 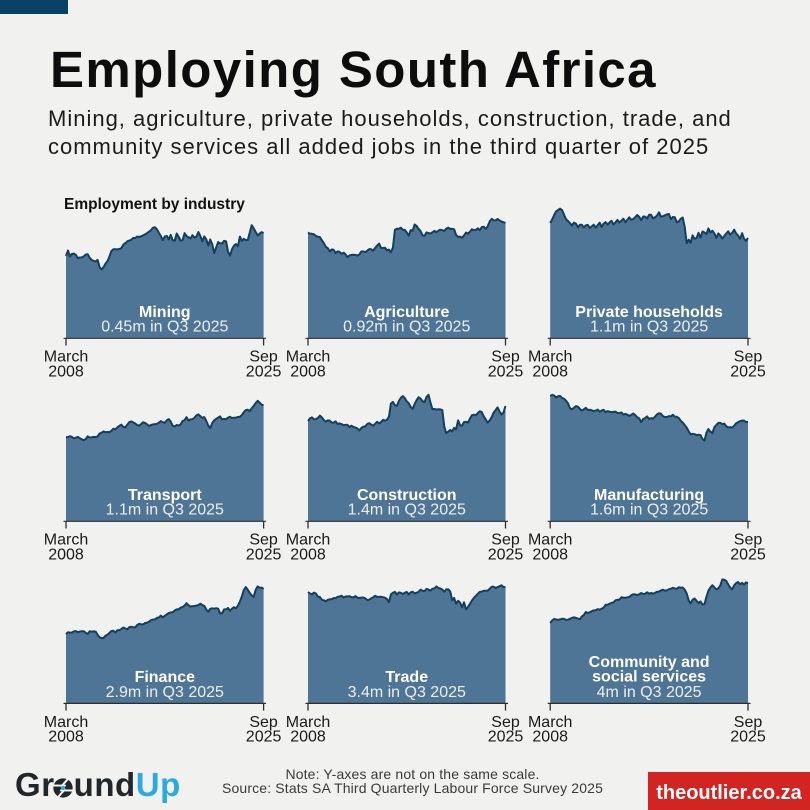 What do you see at coordinates (649, 662) in the screenshot?
I see `svg-text: Community and` at bounding box center [649, 662].